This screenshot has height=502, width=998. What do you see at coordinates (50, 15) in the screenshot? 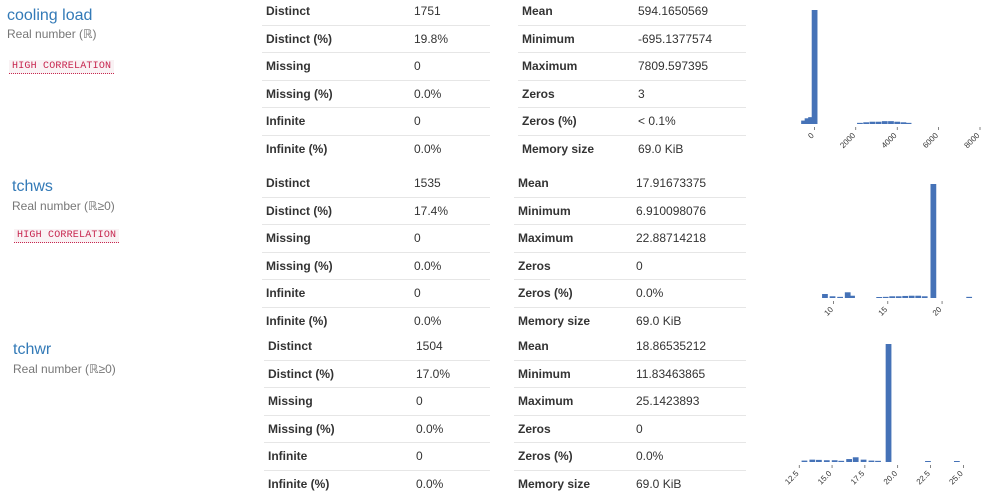
I see `variable-name: cooling load` at bounding box center [50, 15].